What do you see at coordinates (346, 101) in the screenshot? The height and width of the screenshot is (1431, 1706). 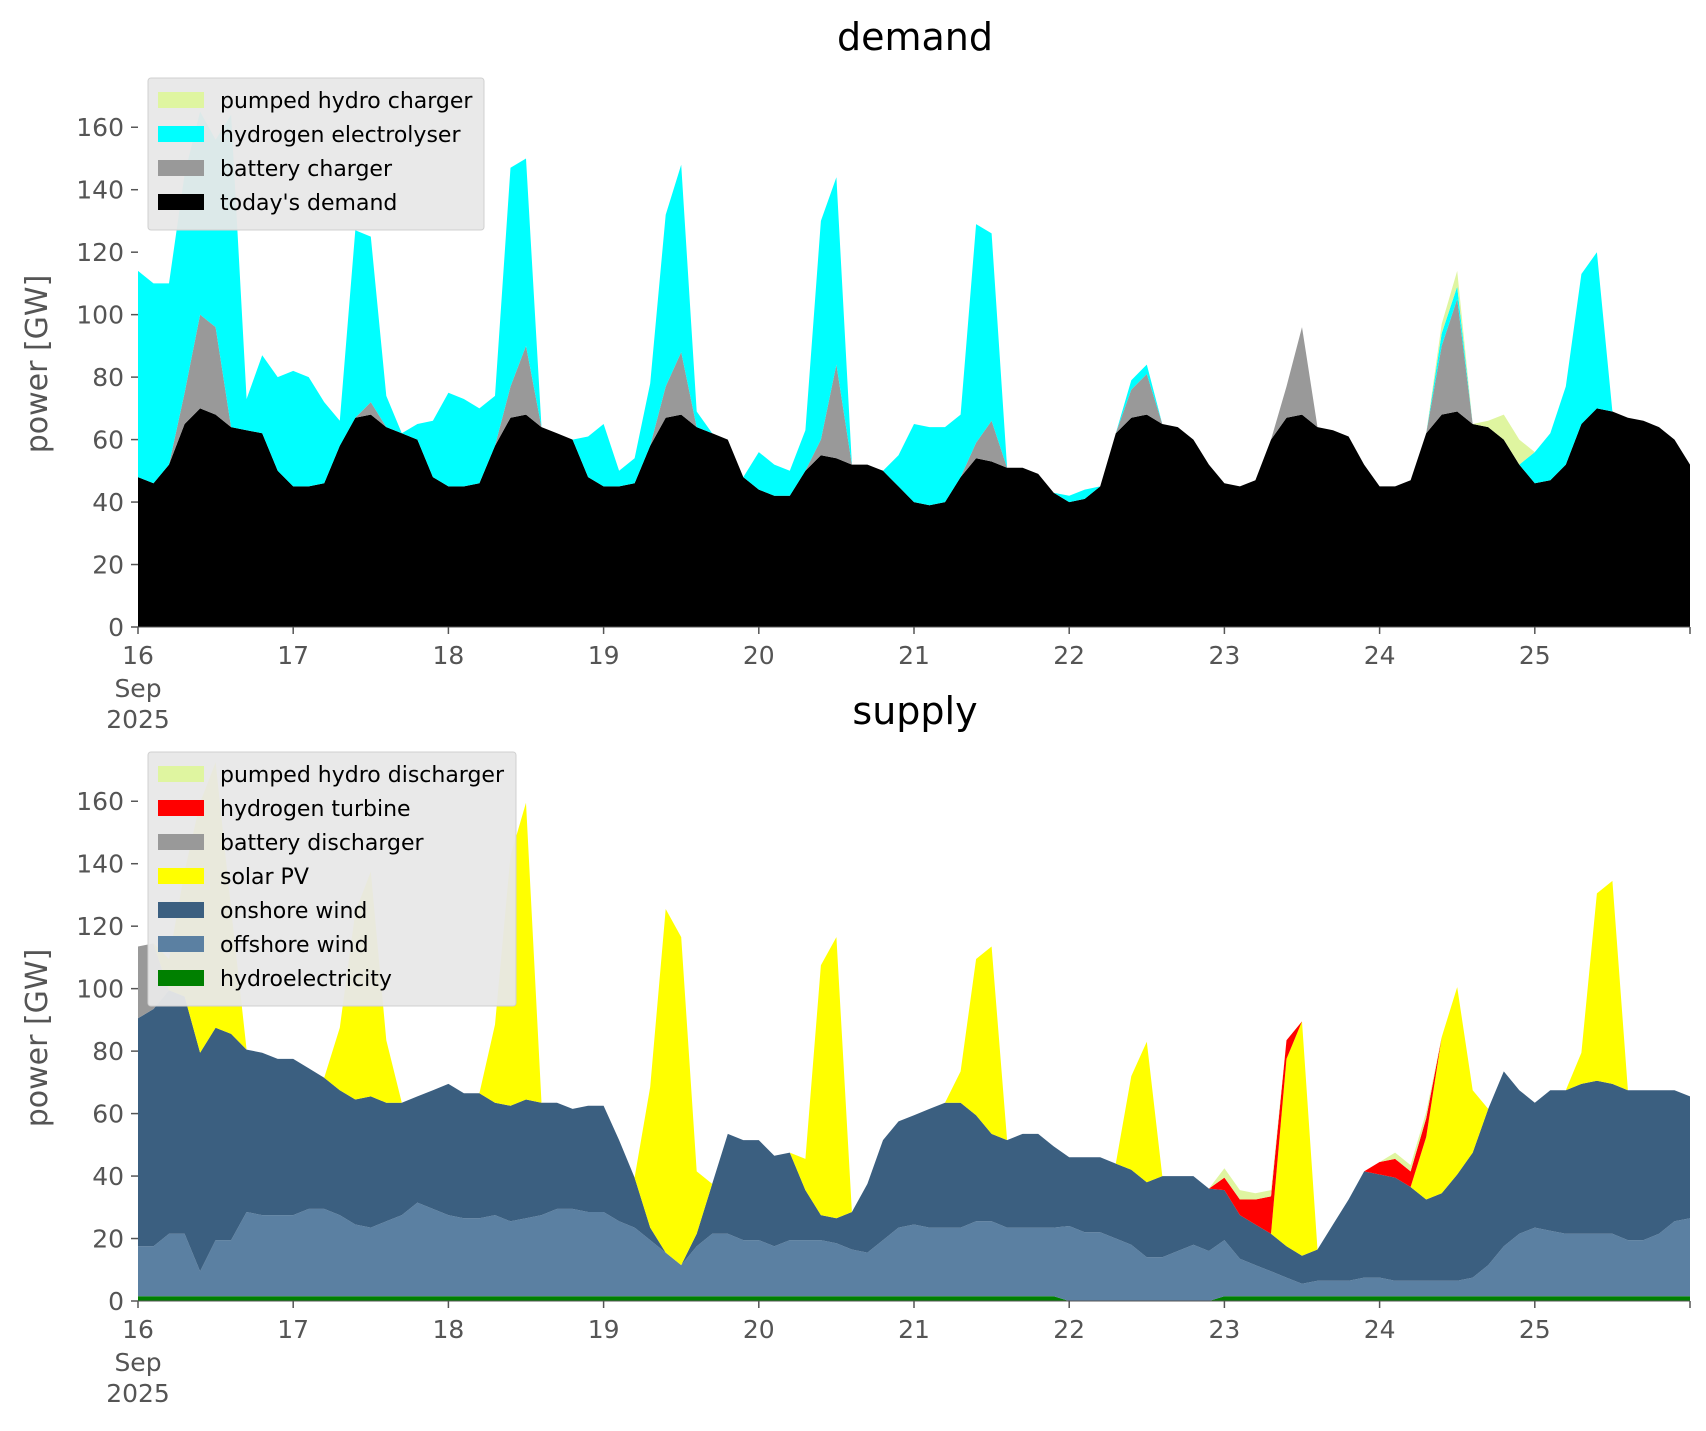 I see `legend-label: pumped hydro charger` at bounding box center [346, 101].